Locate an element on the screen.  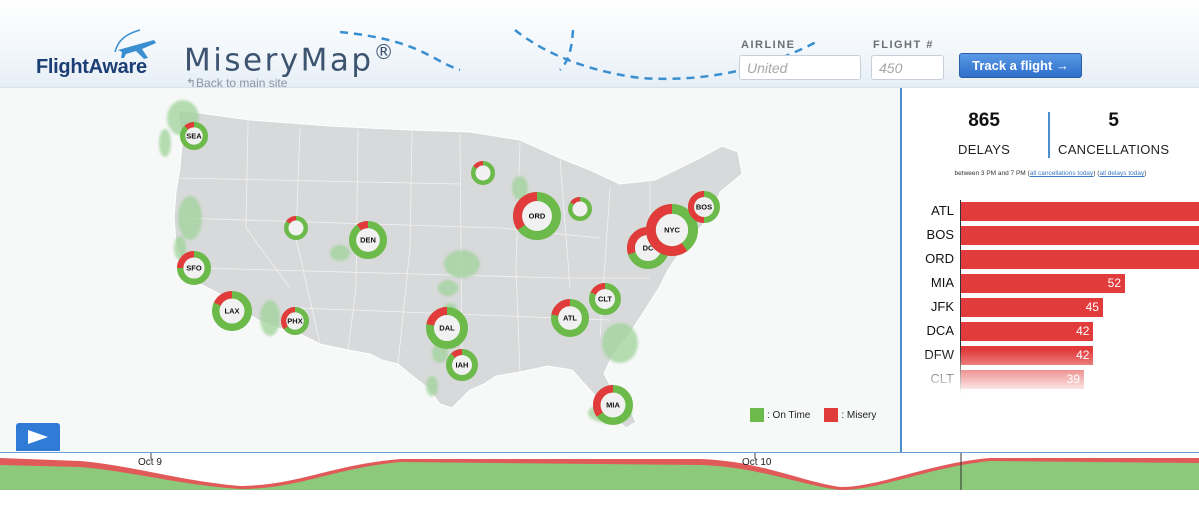
delay-bar-row-jfk: JFK 45 is located at coordinates (1050, 307).